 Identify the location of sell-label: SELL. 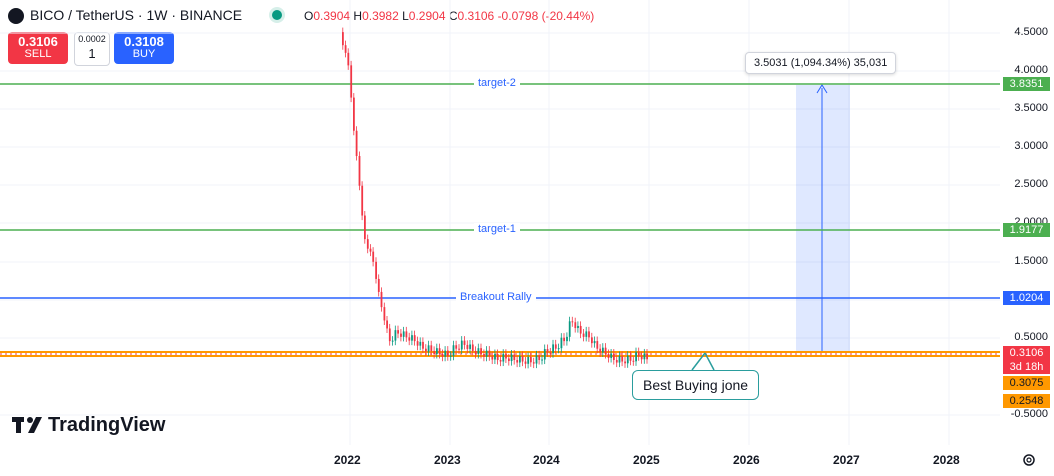
(38, 54).